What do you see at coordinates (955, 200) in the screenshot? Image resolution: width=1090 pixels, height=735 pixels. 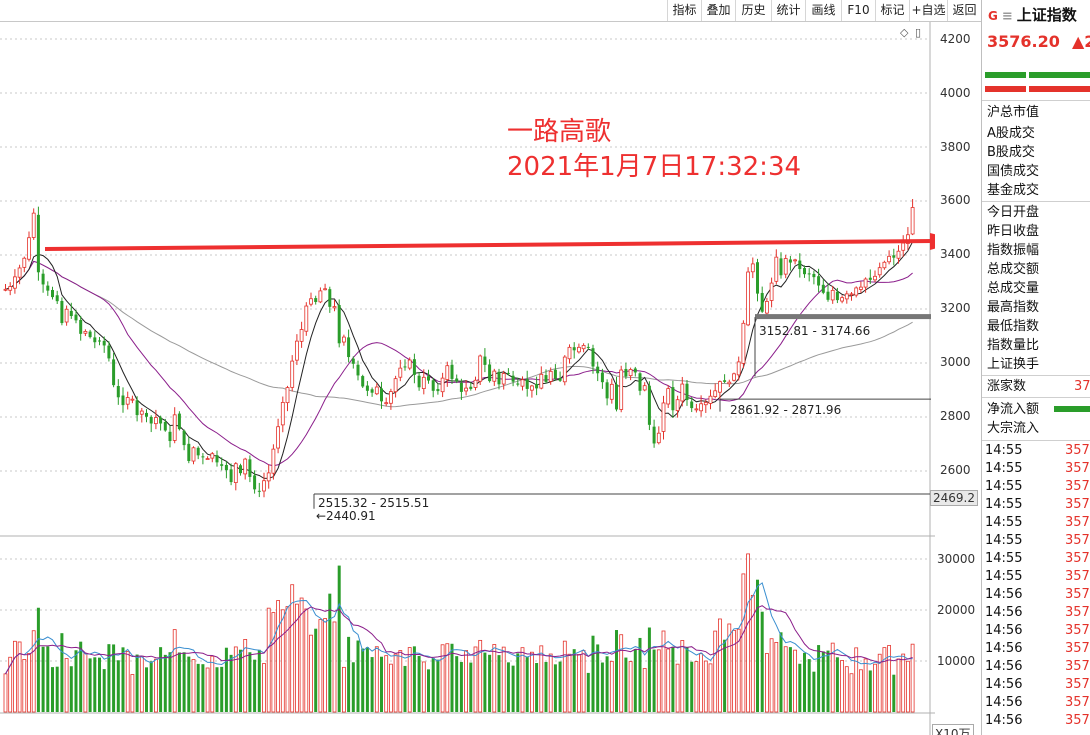 I see `price-axis-label: 3600` at bounding box center [955, 200].